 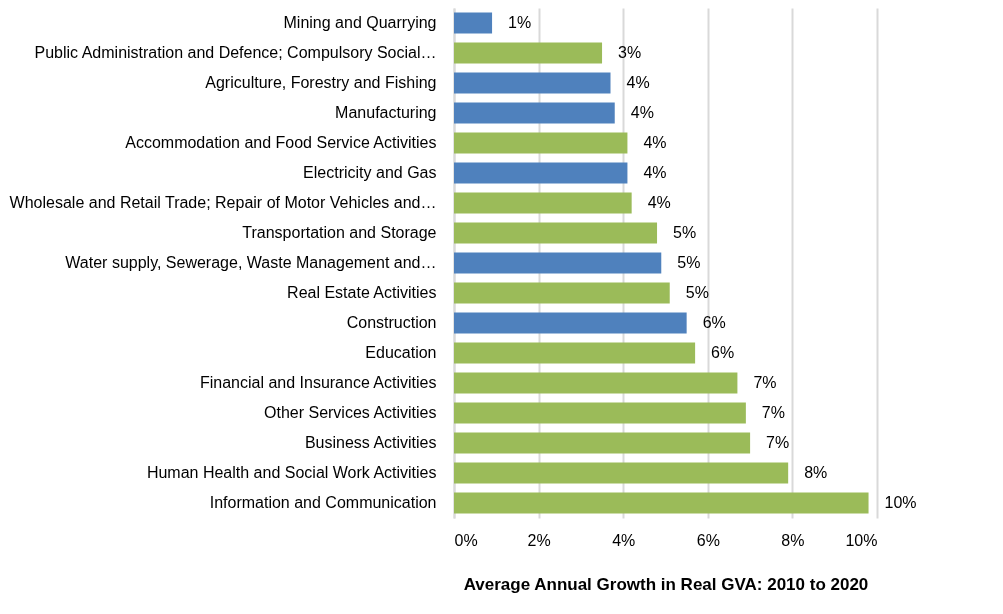 I want to click on x-tick-label: 0%, so click(x=466, y=540).